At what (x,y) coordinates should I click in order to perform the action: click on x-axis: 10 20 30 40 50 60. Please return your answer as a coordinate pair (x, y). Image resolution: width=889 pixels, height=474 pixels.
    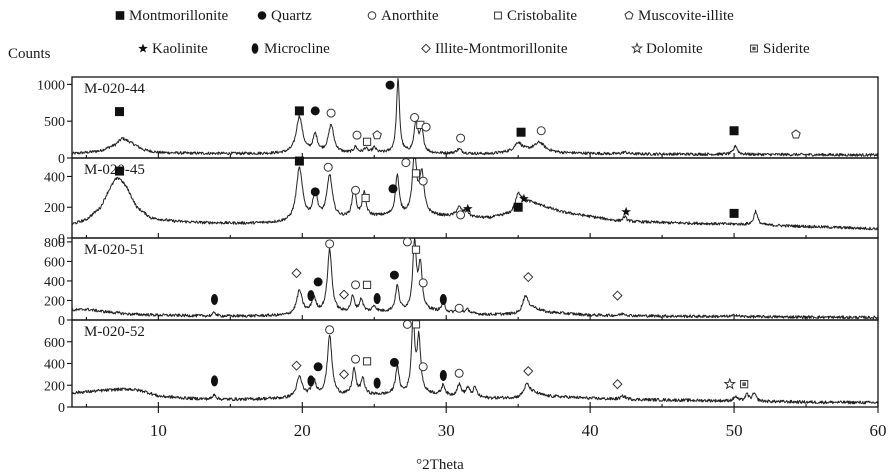
    Looking at the image, I should click on (518, 423).